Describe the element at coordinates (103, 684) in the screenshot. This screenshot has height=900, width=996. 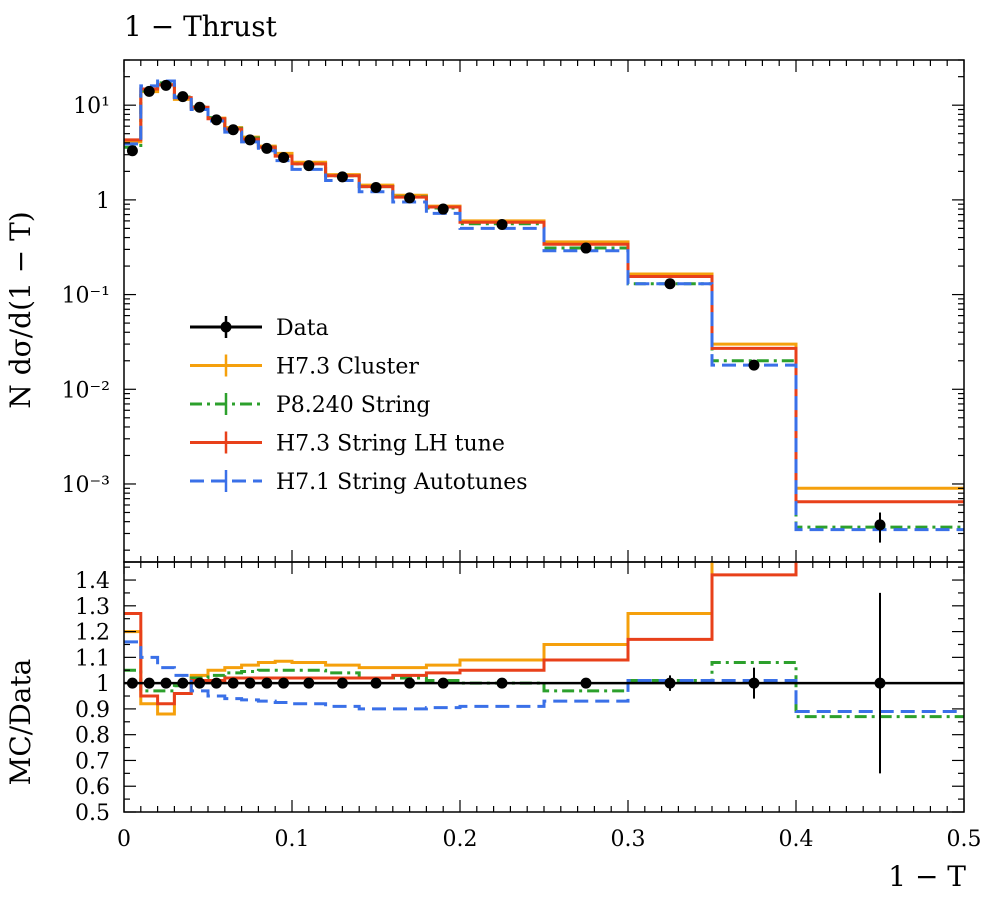
I see `ratio-y-tick-label: 1` at that location.